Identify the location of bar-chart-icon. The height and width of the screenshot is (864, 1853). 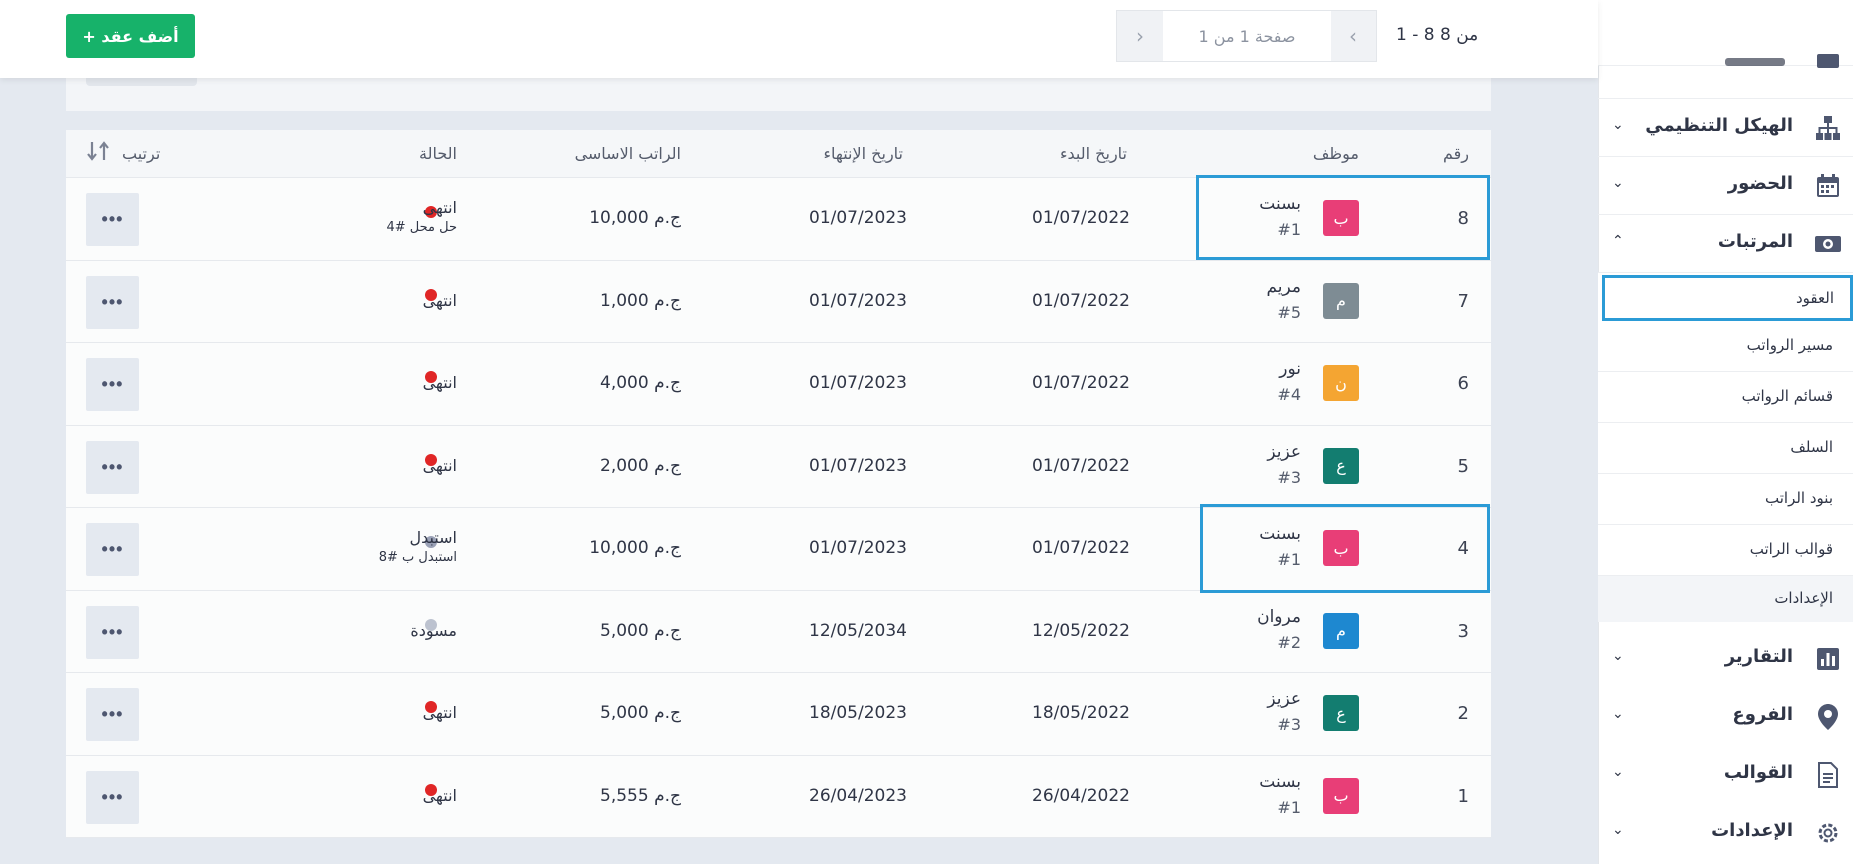
(1828, 659).